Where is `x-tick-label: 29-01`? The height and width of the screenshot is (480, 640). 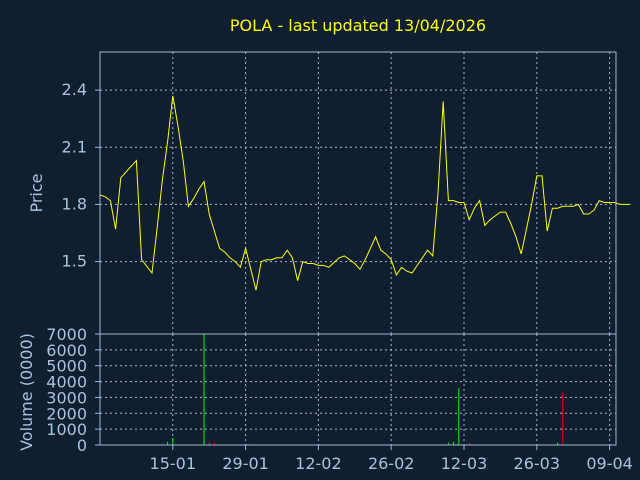 x-tick-label: 29-01 is located at coordinates (245, 463).